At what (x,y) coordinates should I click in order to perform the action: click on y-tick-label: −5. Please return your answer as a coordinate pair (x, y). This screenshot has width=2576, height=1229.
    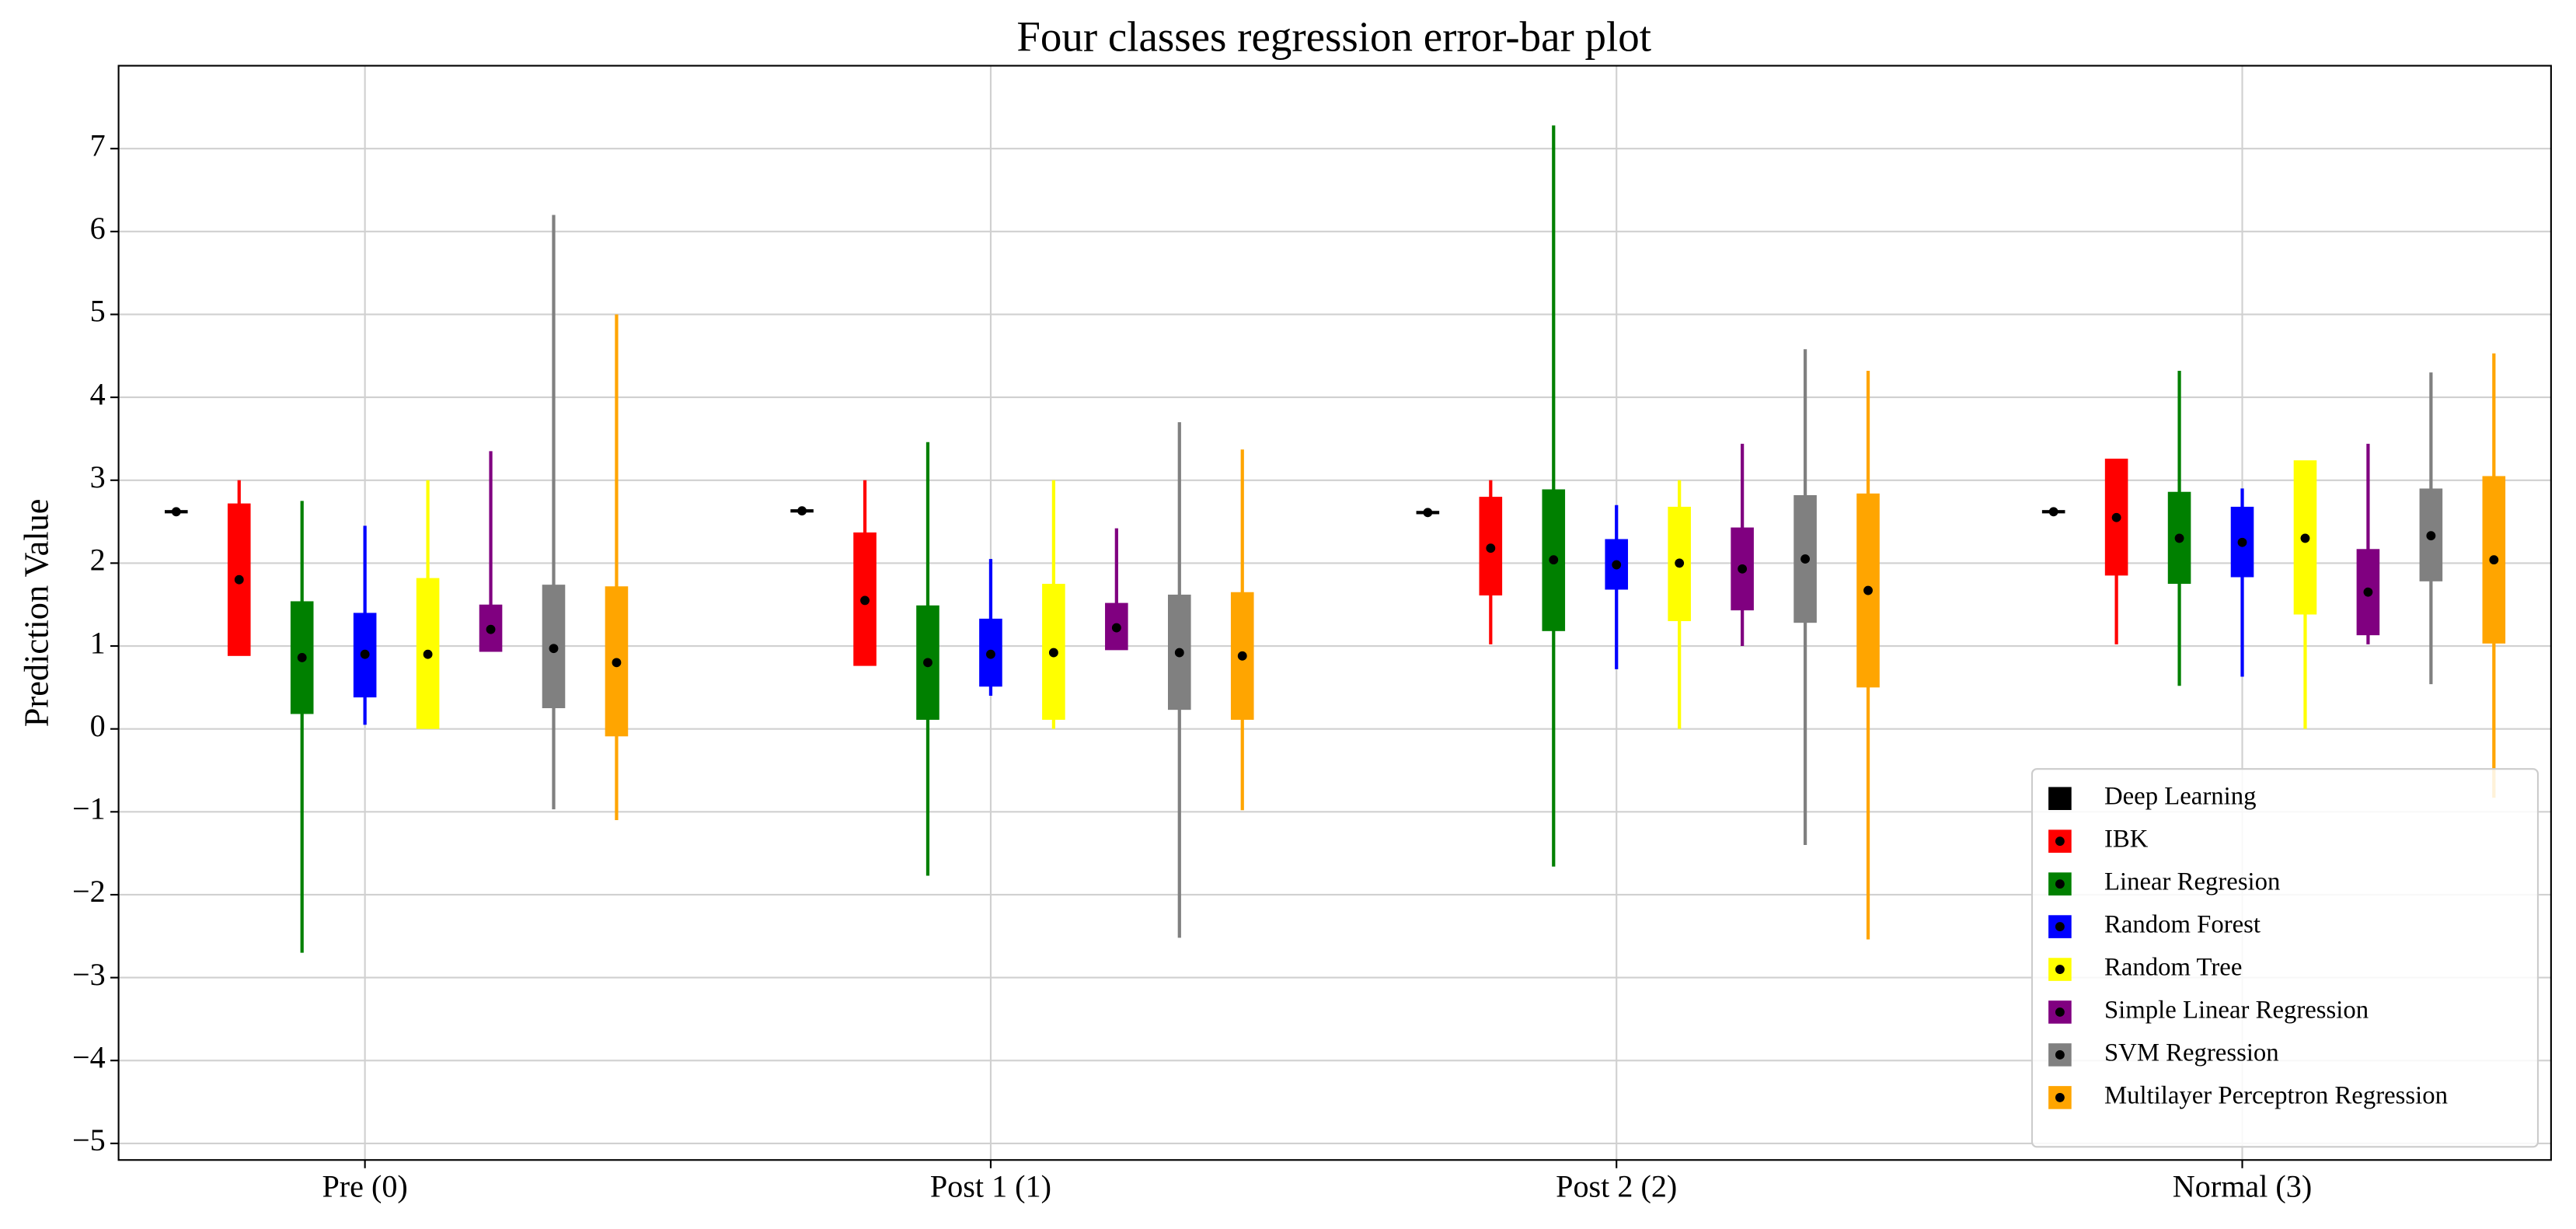
    Looking at the image, I should click on (89, 1140).